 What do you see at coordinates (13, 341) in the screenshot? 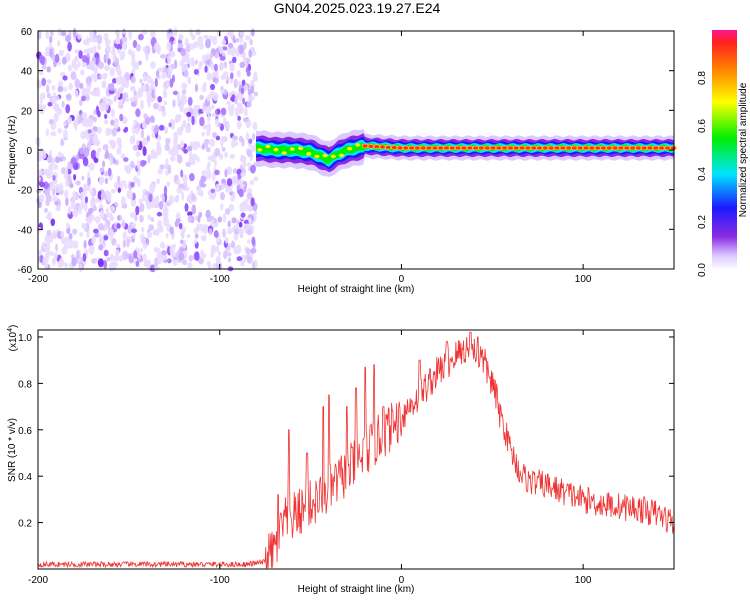
I see `snr-multiplier-base: (x10` at bounding box center [13, 341].